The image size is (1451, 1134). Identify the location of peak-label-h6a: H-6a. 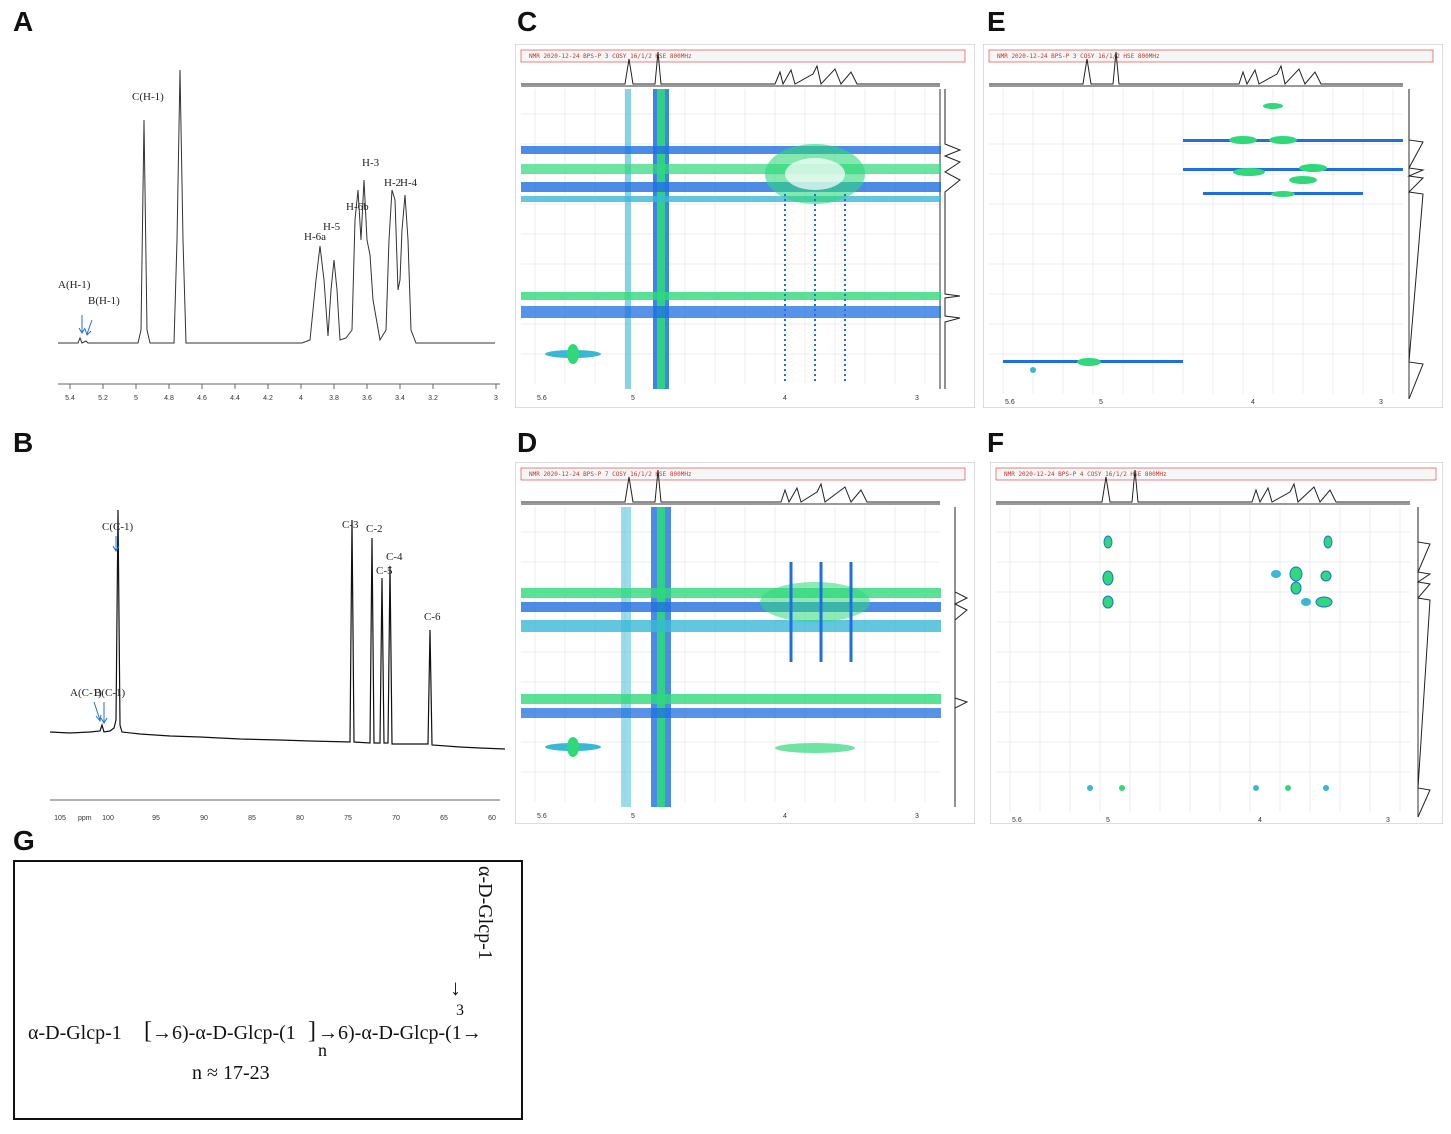
(315, 237).